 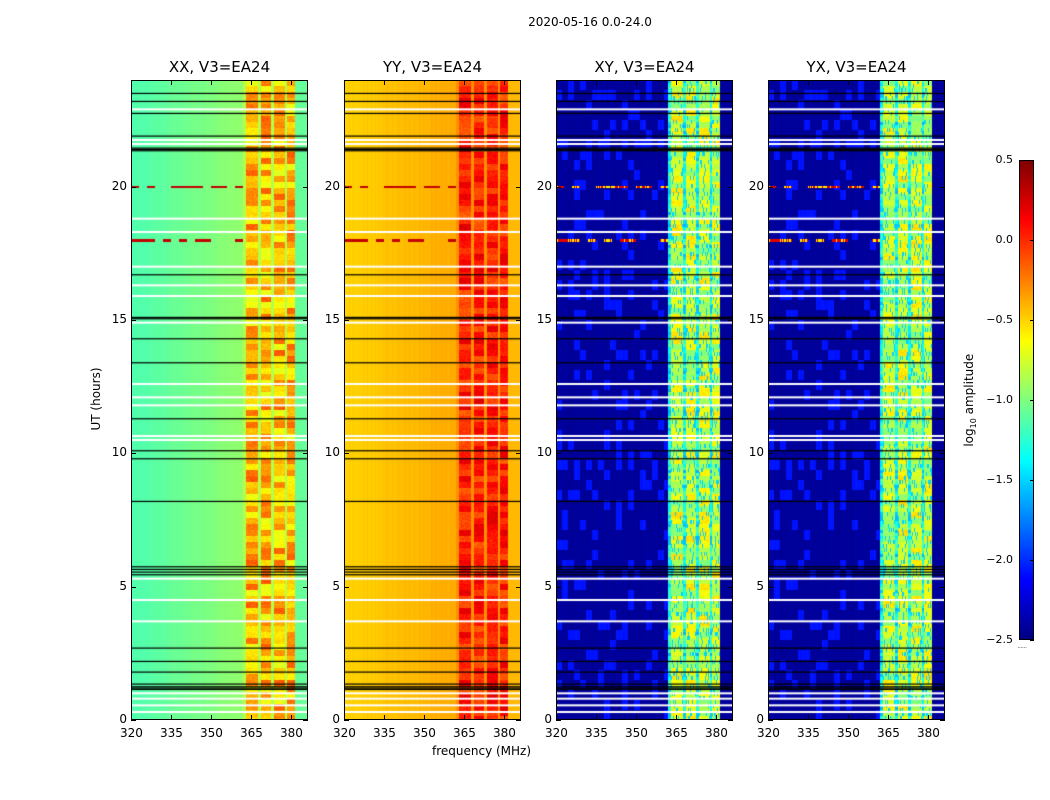 I want to click on x-tick-label: 350, so click(x=848, y=733).